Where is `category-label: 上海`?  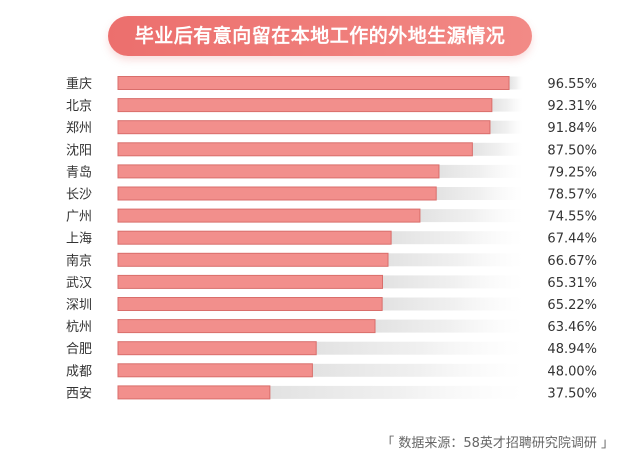
category-label: 上海 is located at coordinates (79, 239).